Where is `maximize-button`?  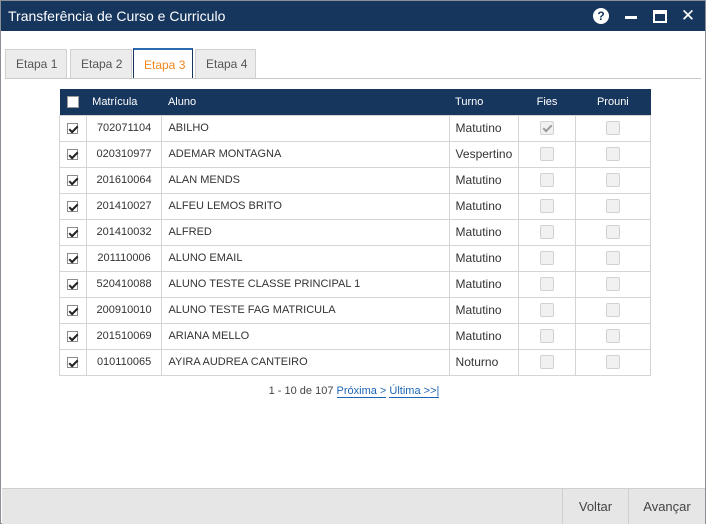
maximize-button is located at coordinates (660, 16).